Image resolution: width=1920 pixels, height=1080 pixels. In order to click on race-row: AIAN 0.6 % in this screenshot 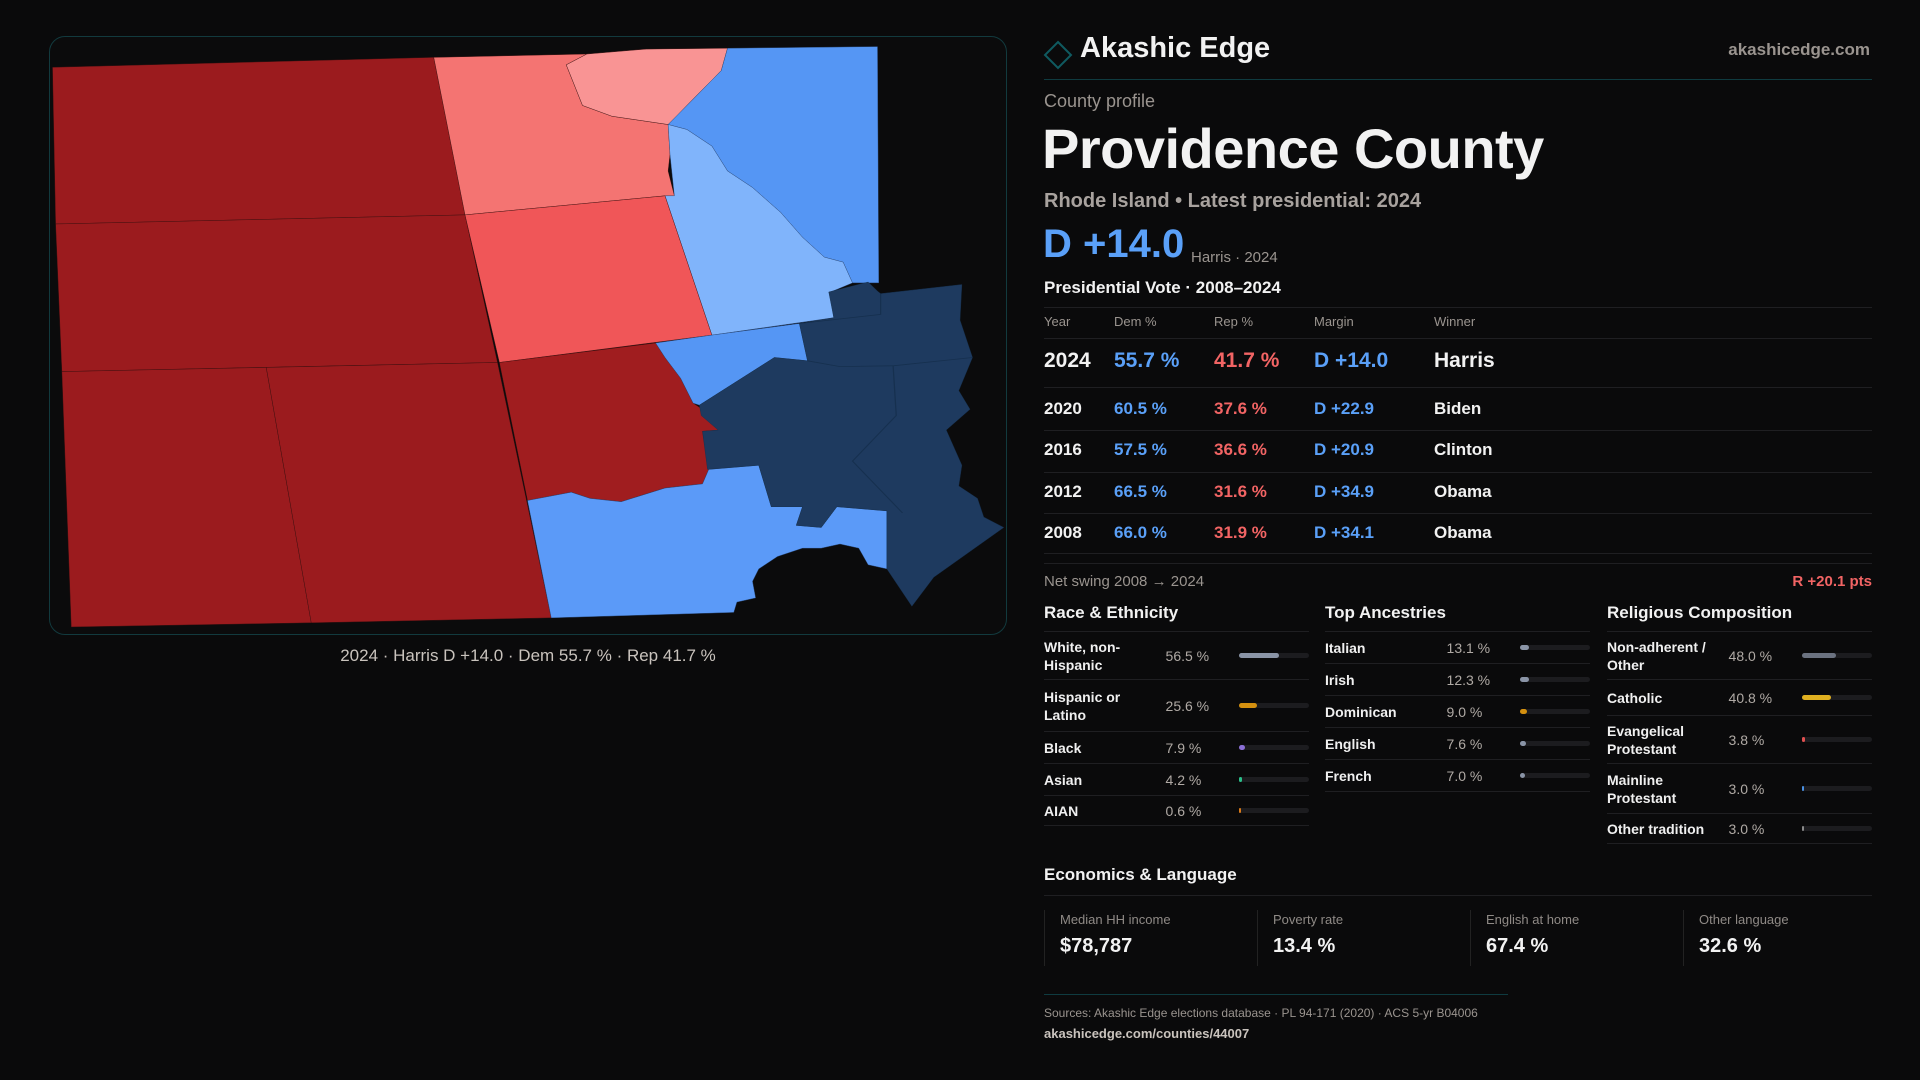, I will do `click(1176, 811)`.